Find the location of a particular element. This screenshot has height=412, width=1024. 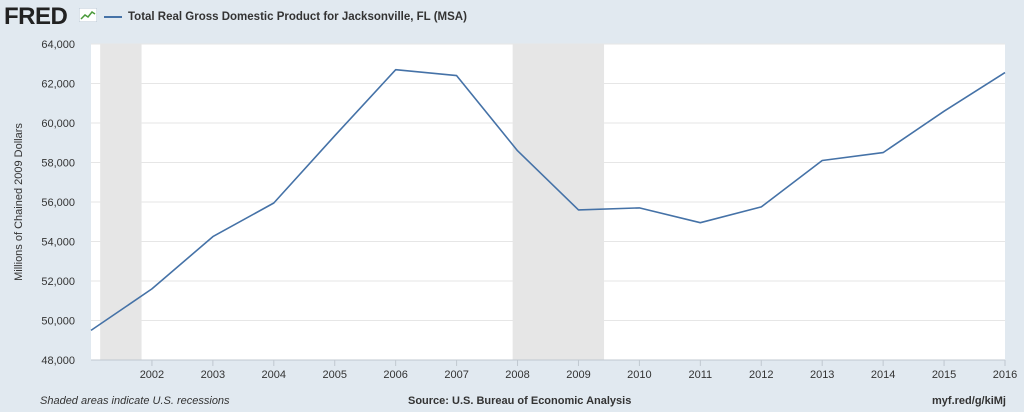

y-tick-label: 50,000 is located at coordinates (58, 322).